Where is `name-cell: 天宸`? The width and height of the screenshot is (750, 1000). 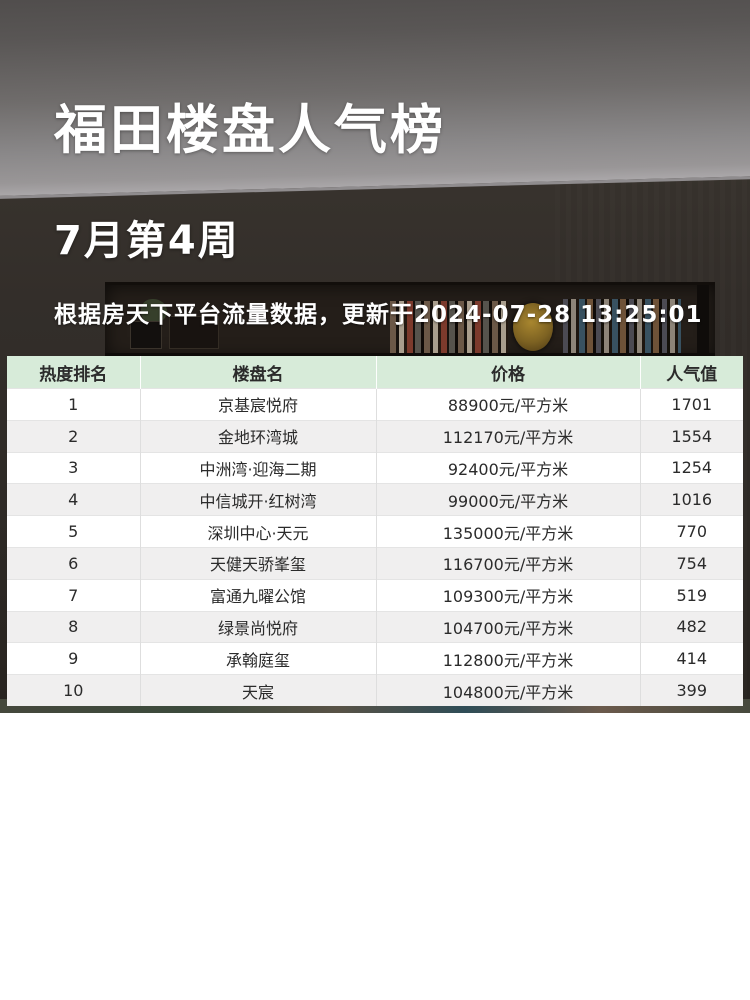 name-cell: 天宸 is located at coordinates (258, 690).